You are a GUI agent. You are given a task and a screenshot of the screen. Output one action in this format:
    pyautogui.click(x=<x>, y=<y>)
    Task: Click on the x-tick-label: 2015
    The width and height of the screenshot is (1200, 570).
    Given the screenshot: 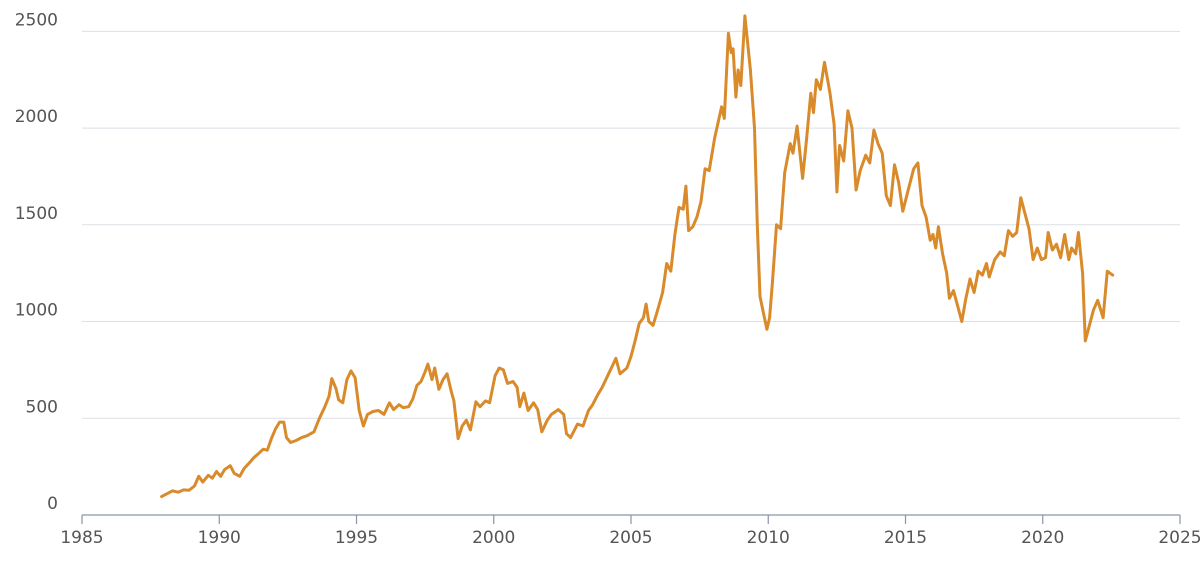 What is the action you would take?
    pyautogui.click(x=905, y=538)
    